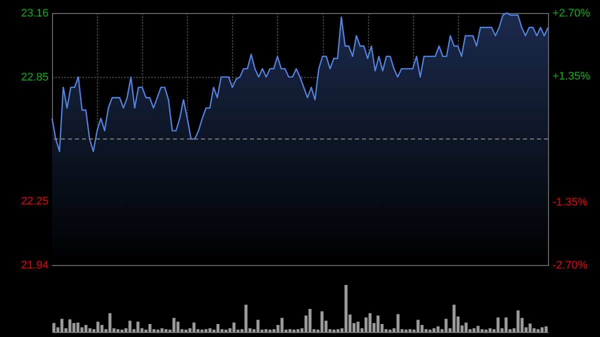  Describe the element at coordinates (570, 202) in the screenshot. I see `y2-tick-label: -1.35%` at that location.